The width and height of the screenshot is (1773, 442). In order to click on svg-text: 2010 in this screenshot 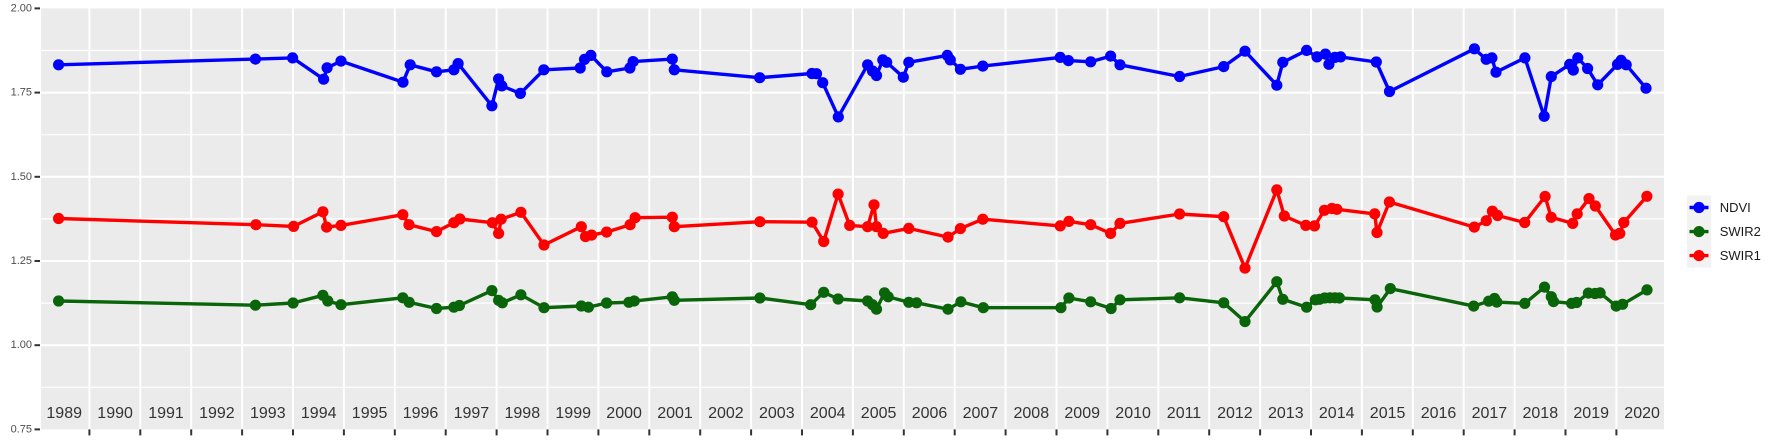, I will do `click(1133, 413)`.